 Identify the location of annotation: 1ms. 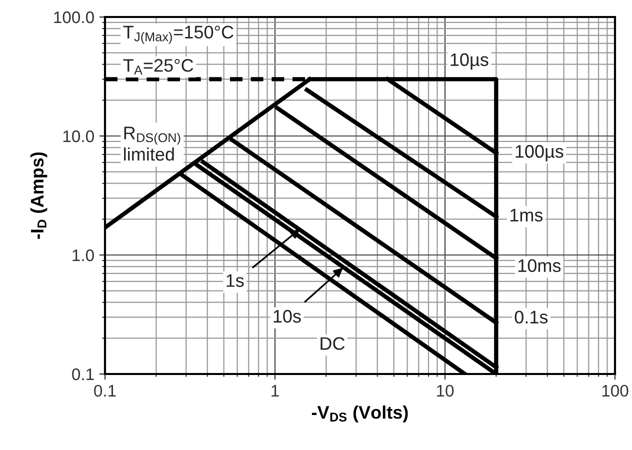
(526, 215).